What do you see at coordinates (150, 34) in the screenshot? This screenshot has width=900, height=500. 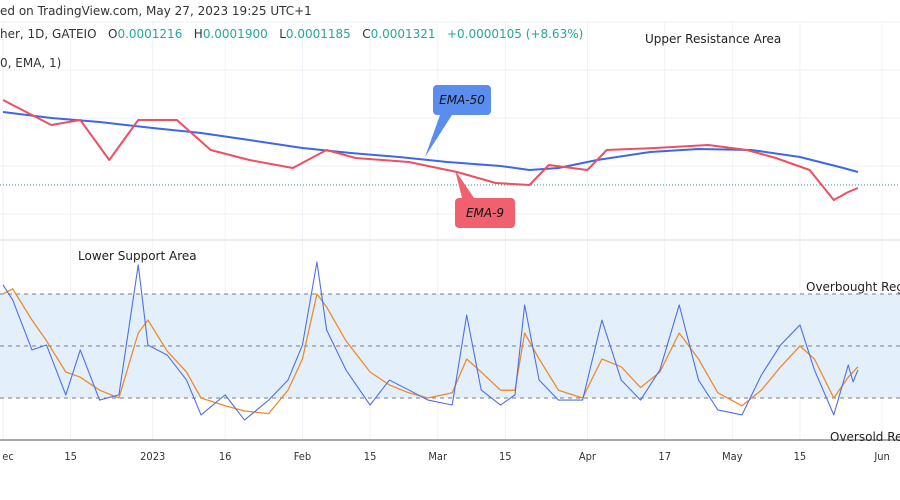 I see `open-value: 0.0001216` at bounding box center [150, 34].